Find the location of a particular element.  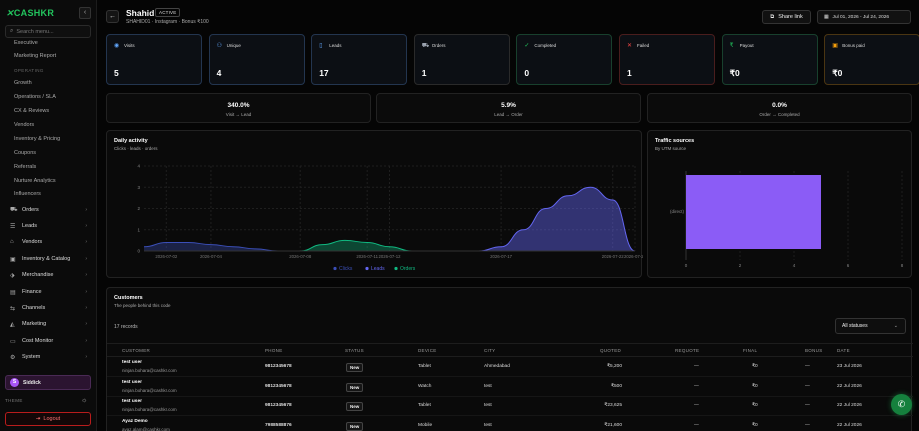

sidebar-item-0: Executive is located at coordinates (26, 43).